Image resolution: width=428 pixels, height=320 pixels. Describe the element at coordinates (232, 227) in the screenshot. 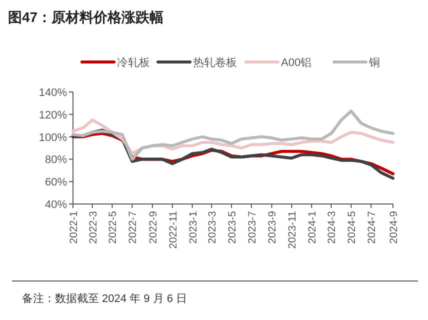

I see `x-tick-label: 2023-5` at that location.